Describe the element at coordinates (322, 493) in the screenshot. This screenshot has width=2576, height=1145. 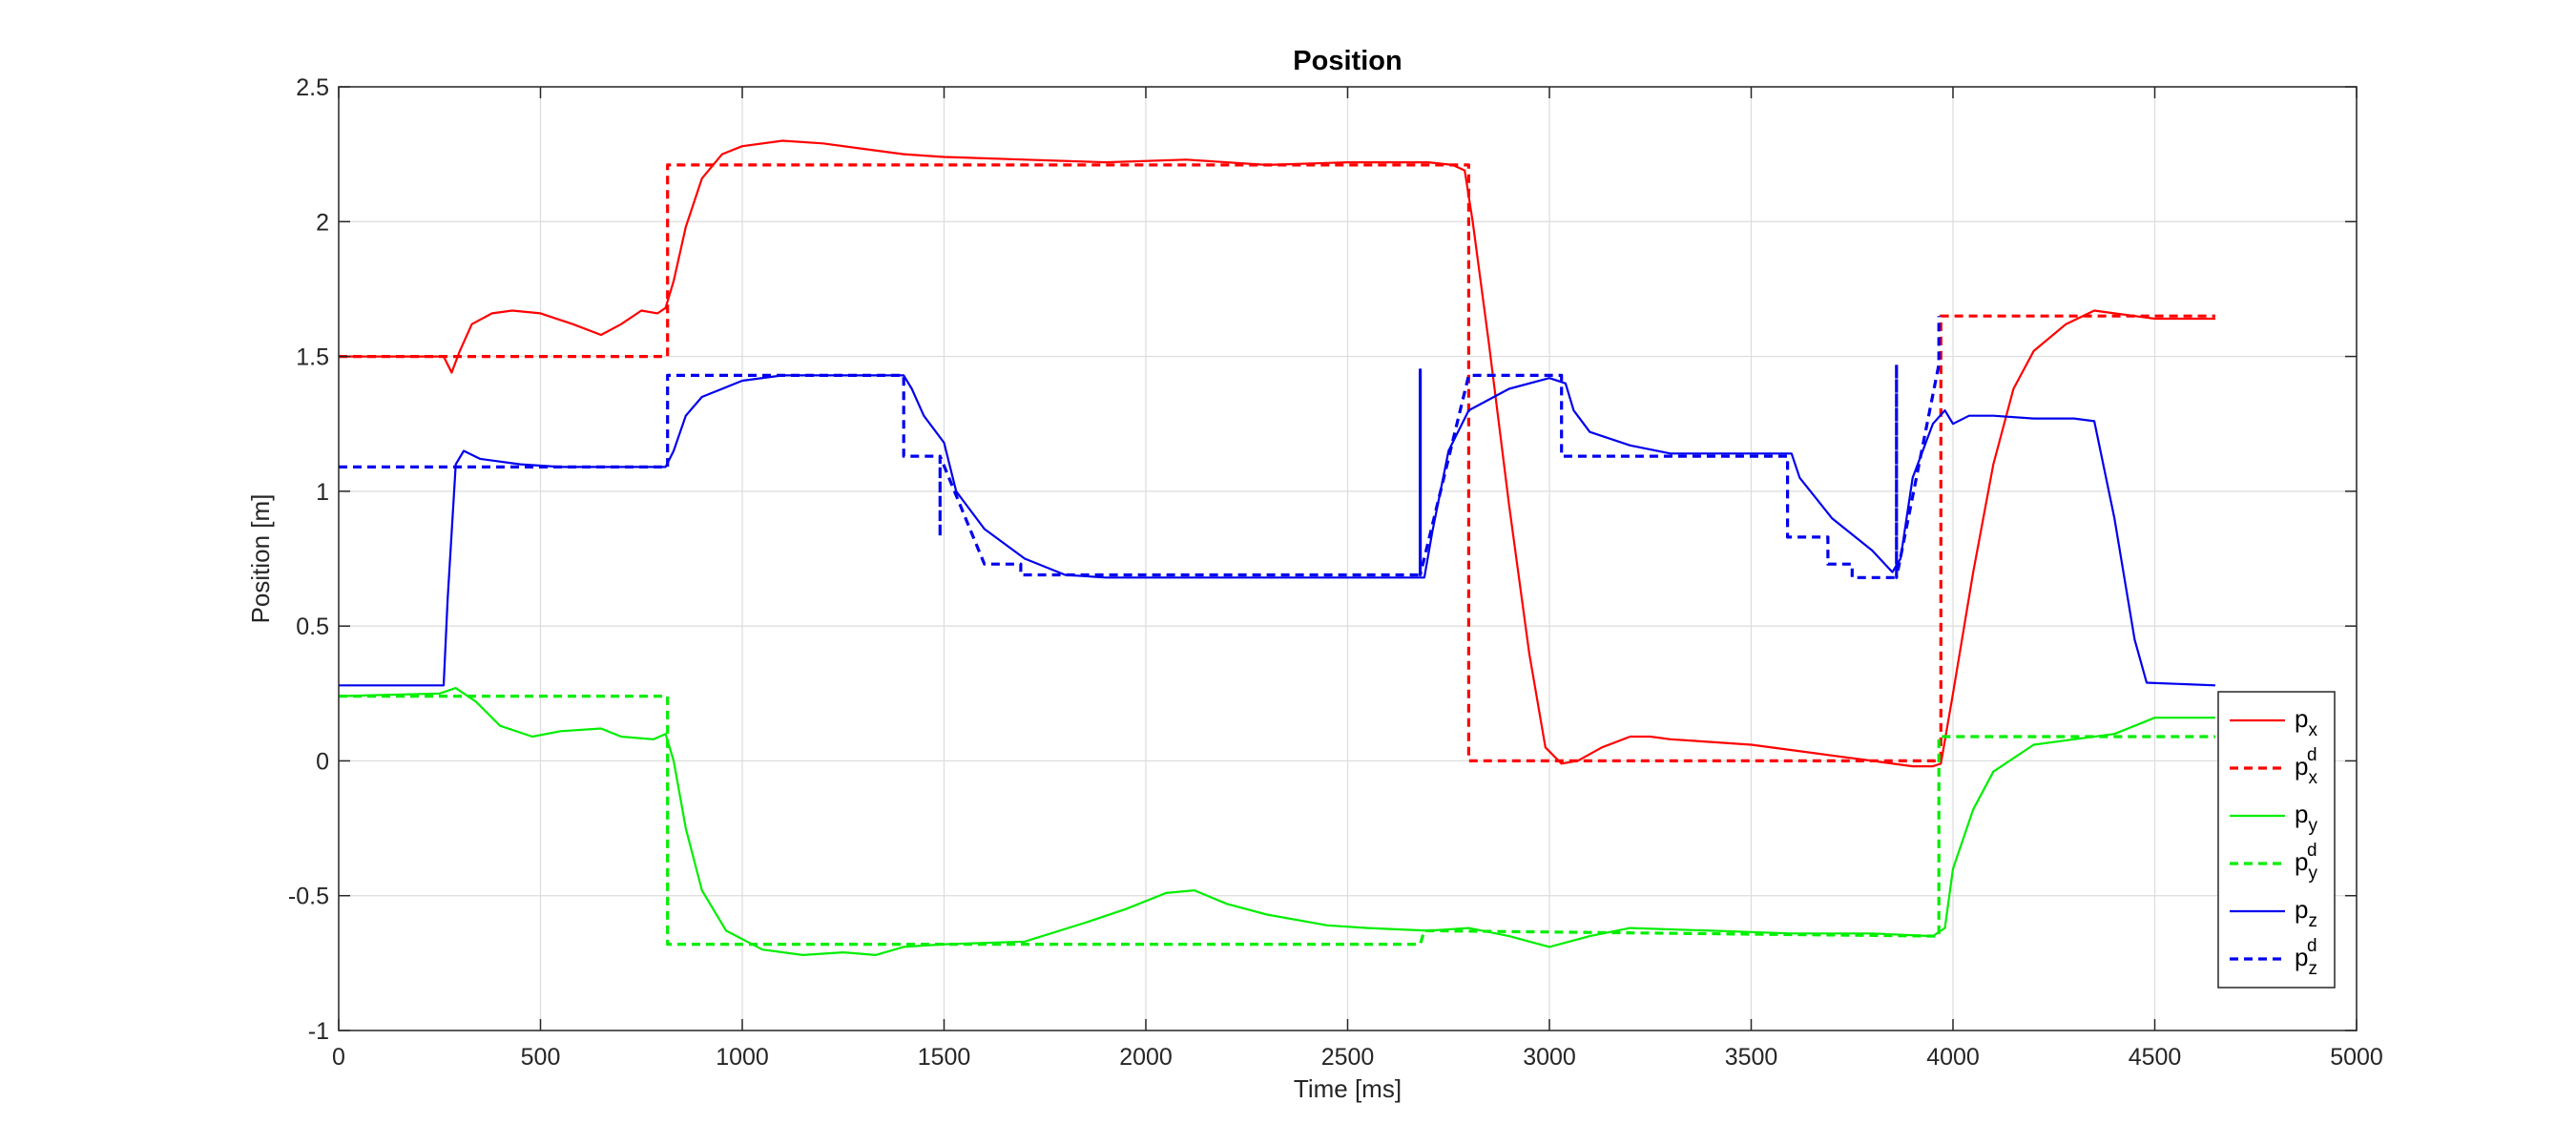
I see `y-tick-label: 1` at that location.